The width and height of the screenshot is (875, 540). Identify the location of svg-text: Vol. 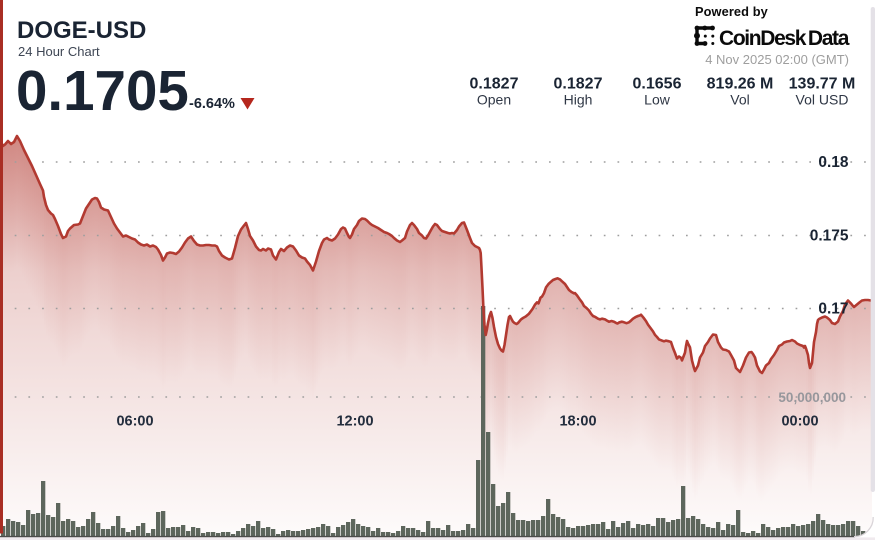
(739, 100).